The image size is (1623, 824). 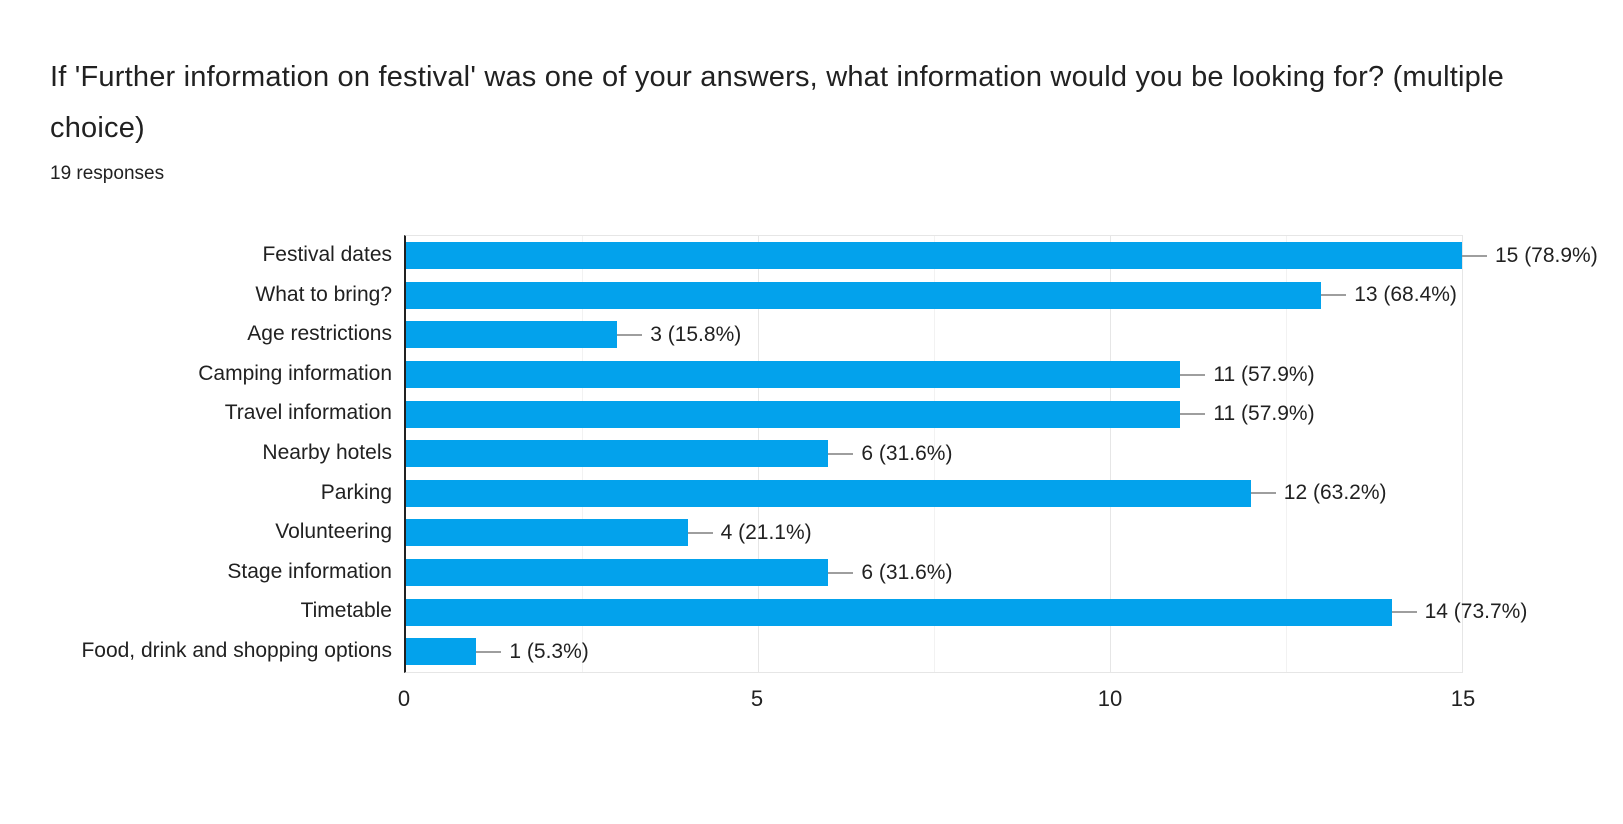 What do you see at coordinates (1546, 255) in the screenshot?
I see `bar-value-label: 15 (78.9%)` at bounding box center [1546, 255].